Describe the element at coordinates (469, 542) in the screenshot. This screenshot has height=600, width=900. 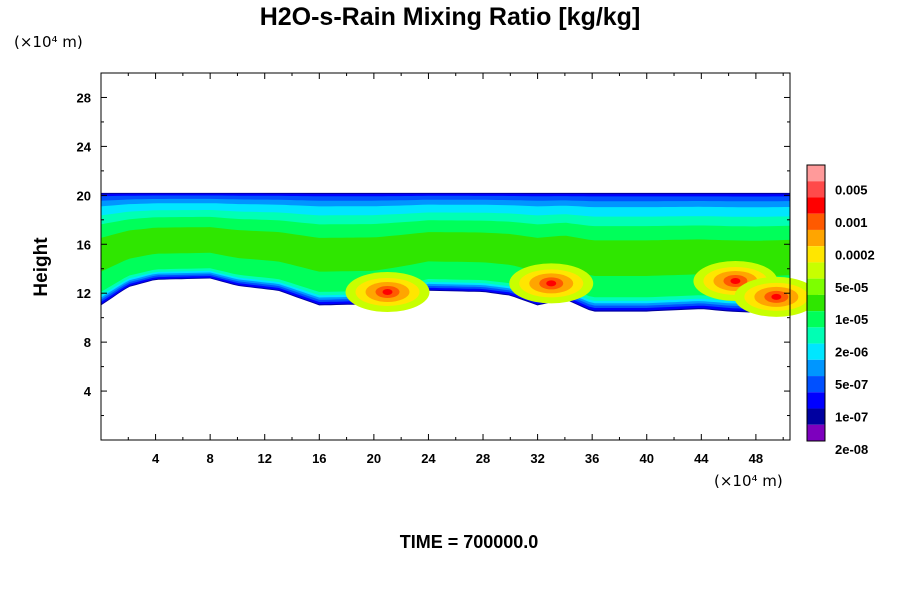
I see `time-label: TIME = 700000.0` at that location.